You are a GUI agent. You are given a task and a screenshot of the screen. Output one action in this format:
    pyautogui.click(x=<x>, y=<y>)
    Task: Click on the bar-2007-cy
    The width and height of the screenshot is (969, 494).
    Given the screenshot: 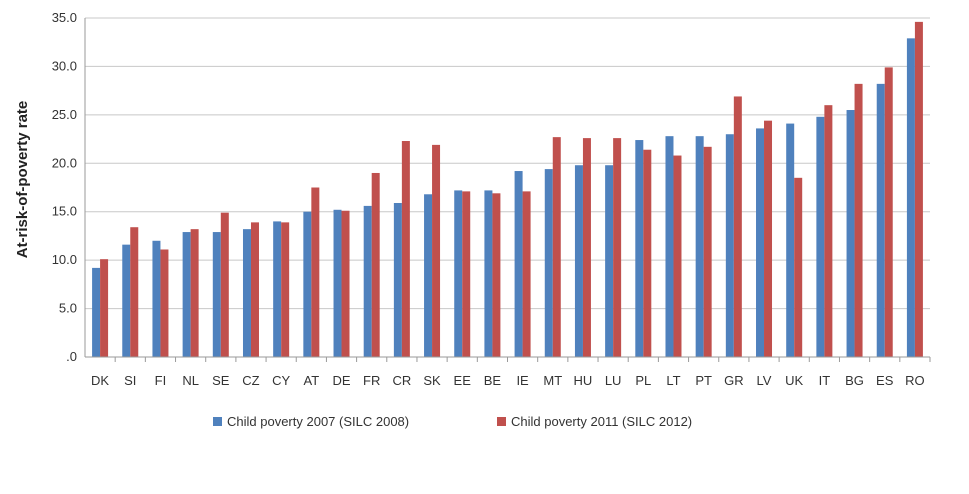 What is the action you would take?
    pyautogui.click(x=277, y=289)
    